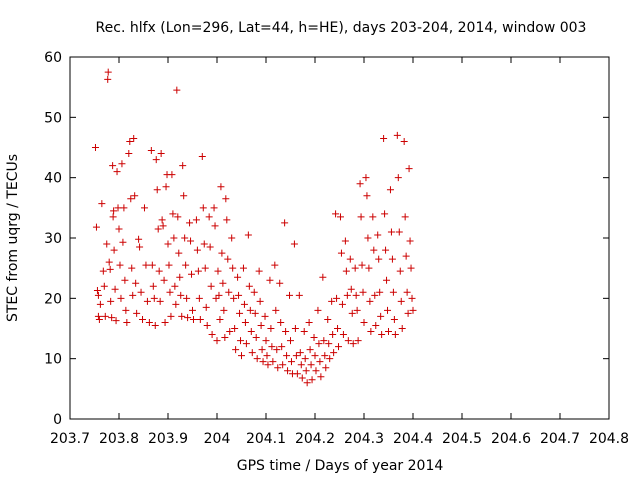 Image resolution: width=640 pixels, height=480 pixels. I want to click on x-tick-label: 204.7, so click(560, 439).